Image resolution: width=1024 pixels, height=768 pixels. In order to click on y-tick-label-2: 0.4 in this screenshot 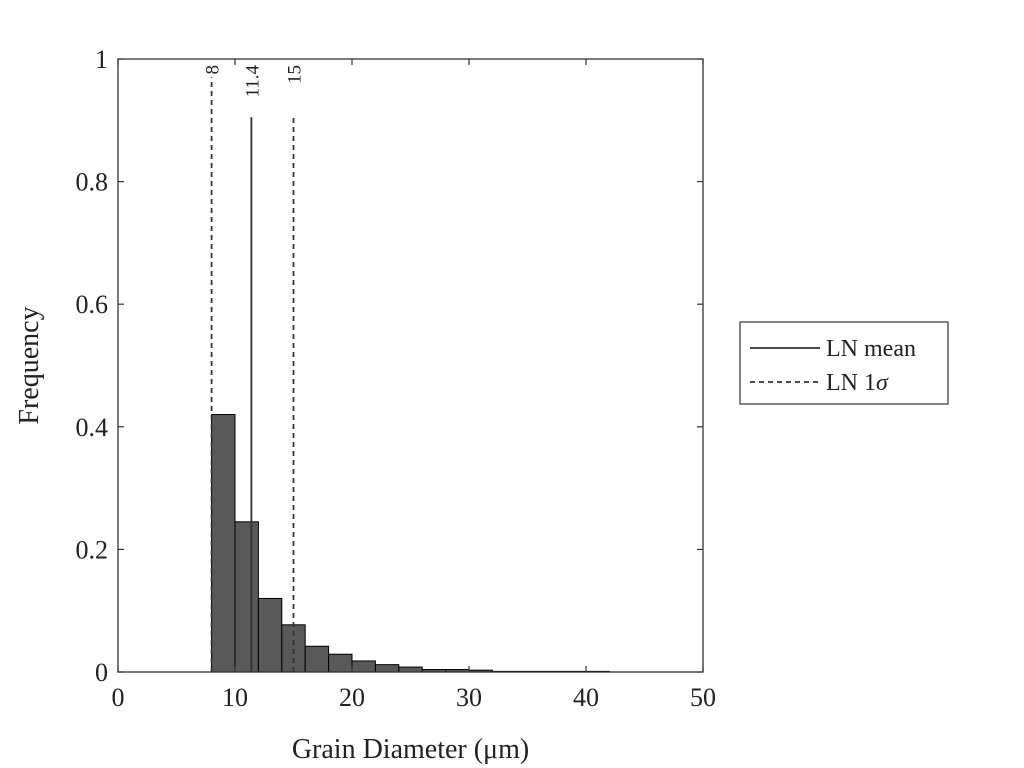, I will do `click(92, 427)`.